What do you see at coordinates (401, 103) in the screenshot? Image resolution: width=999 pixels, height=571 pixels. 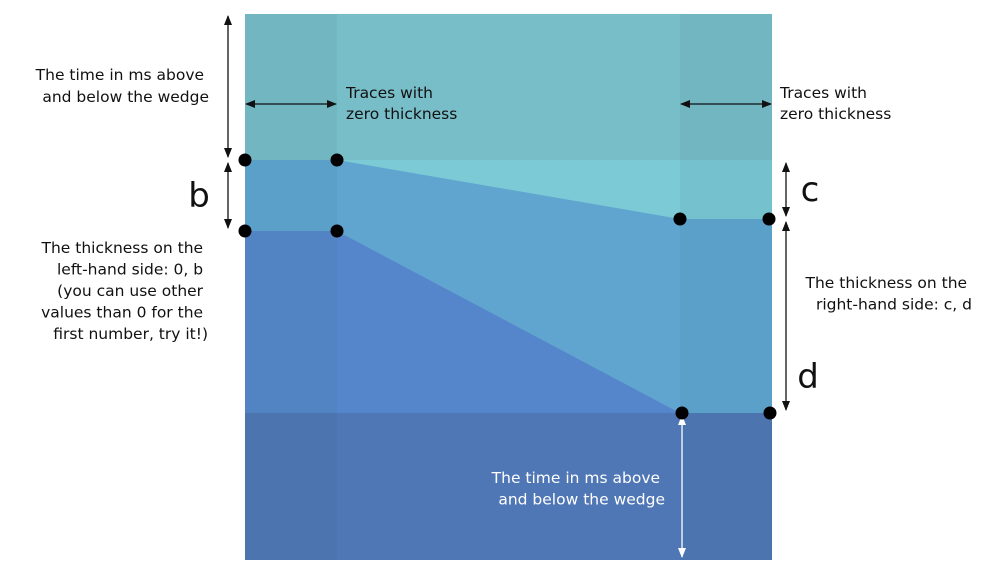 I see `traces-left-label: Traces with zero thickness` at bounding box center [401, 103].